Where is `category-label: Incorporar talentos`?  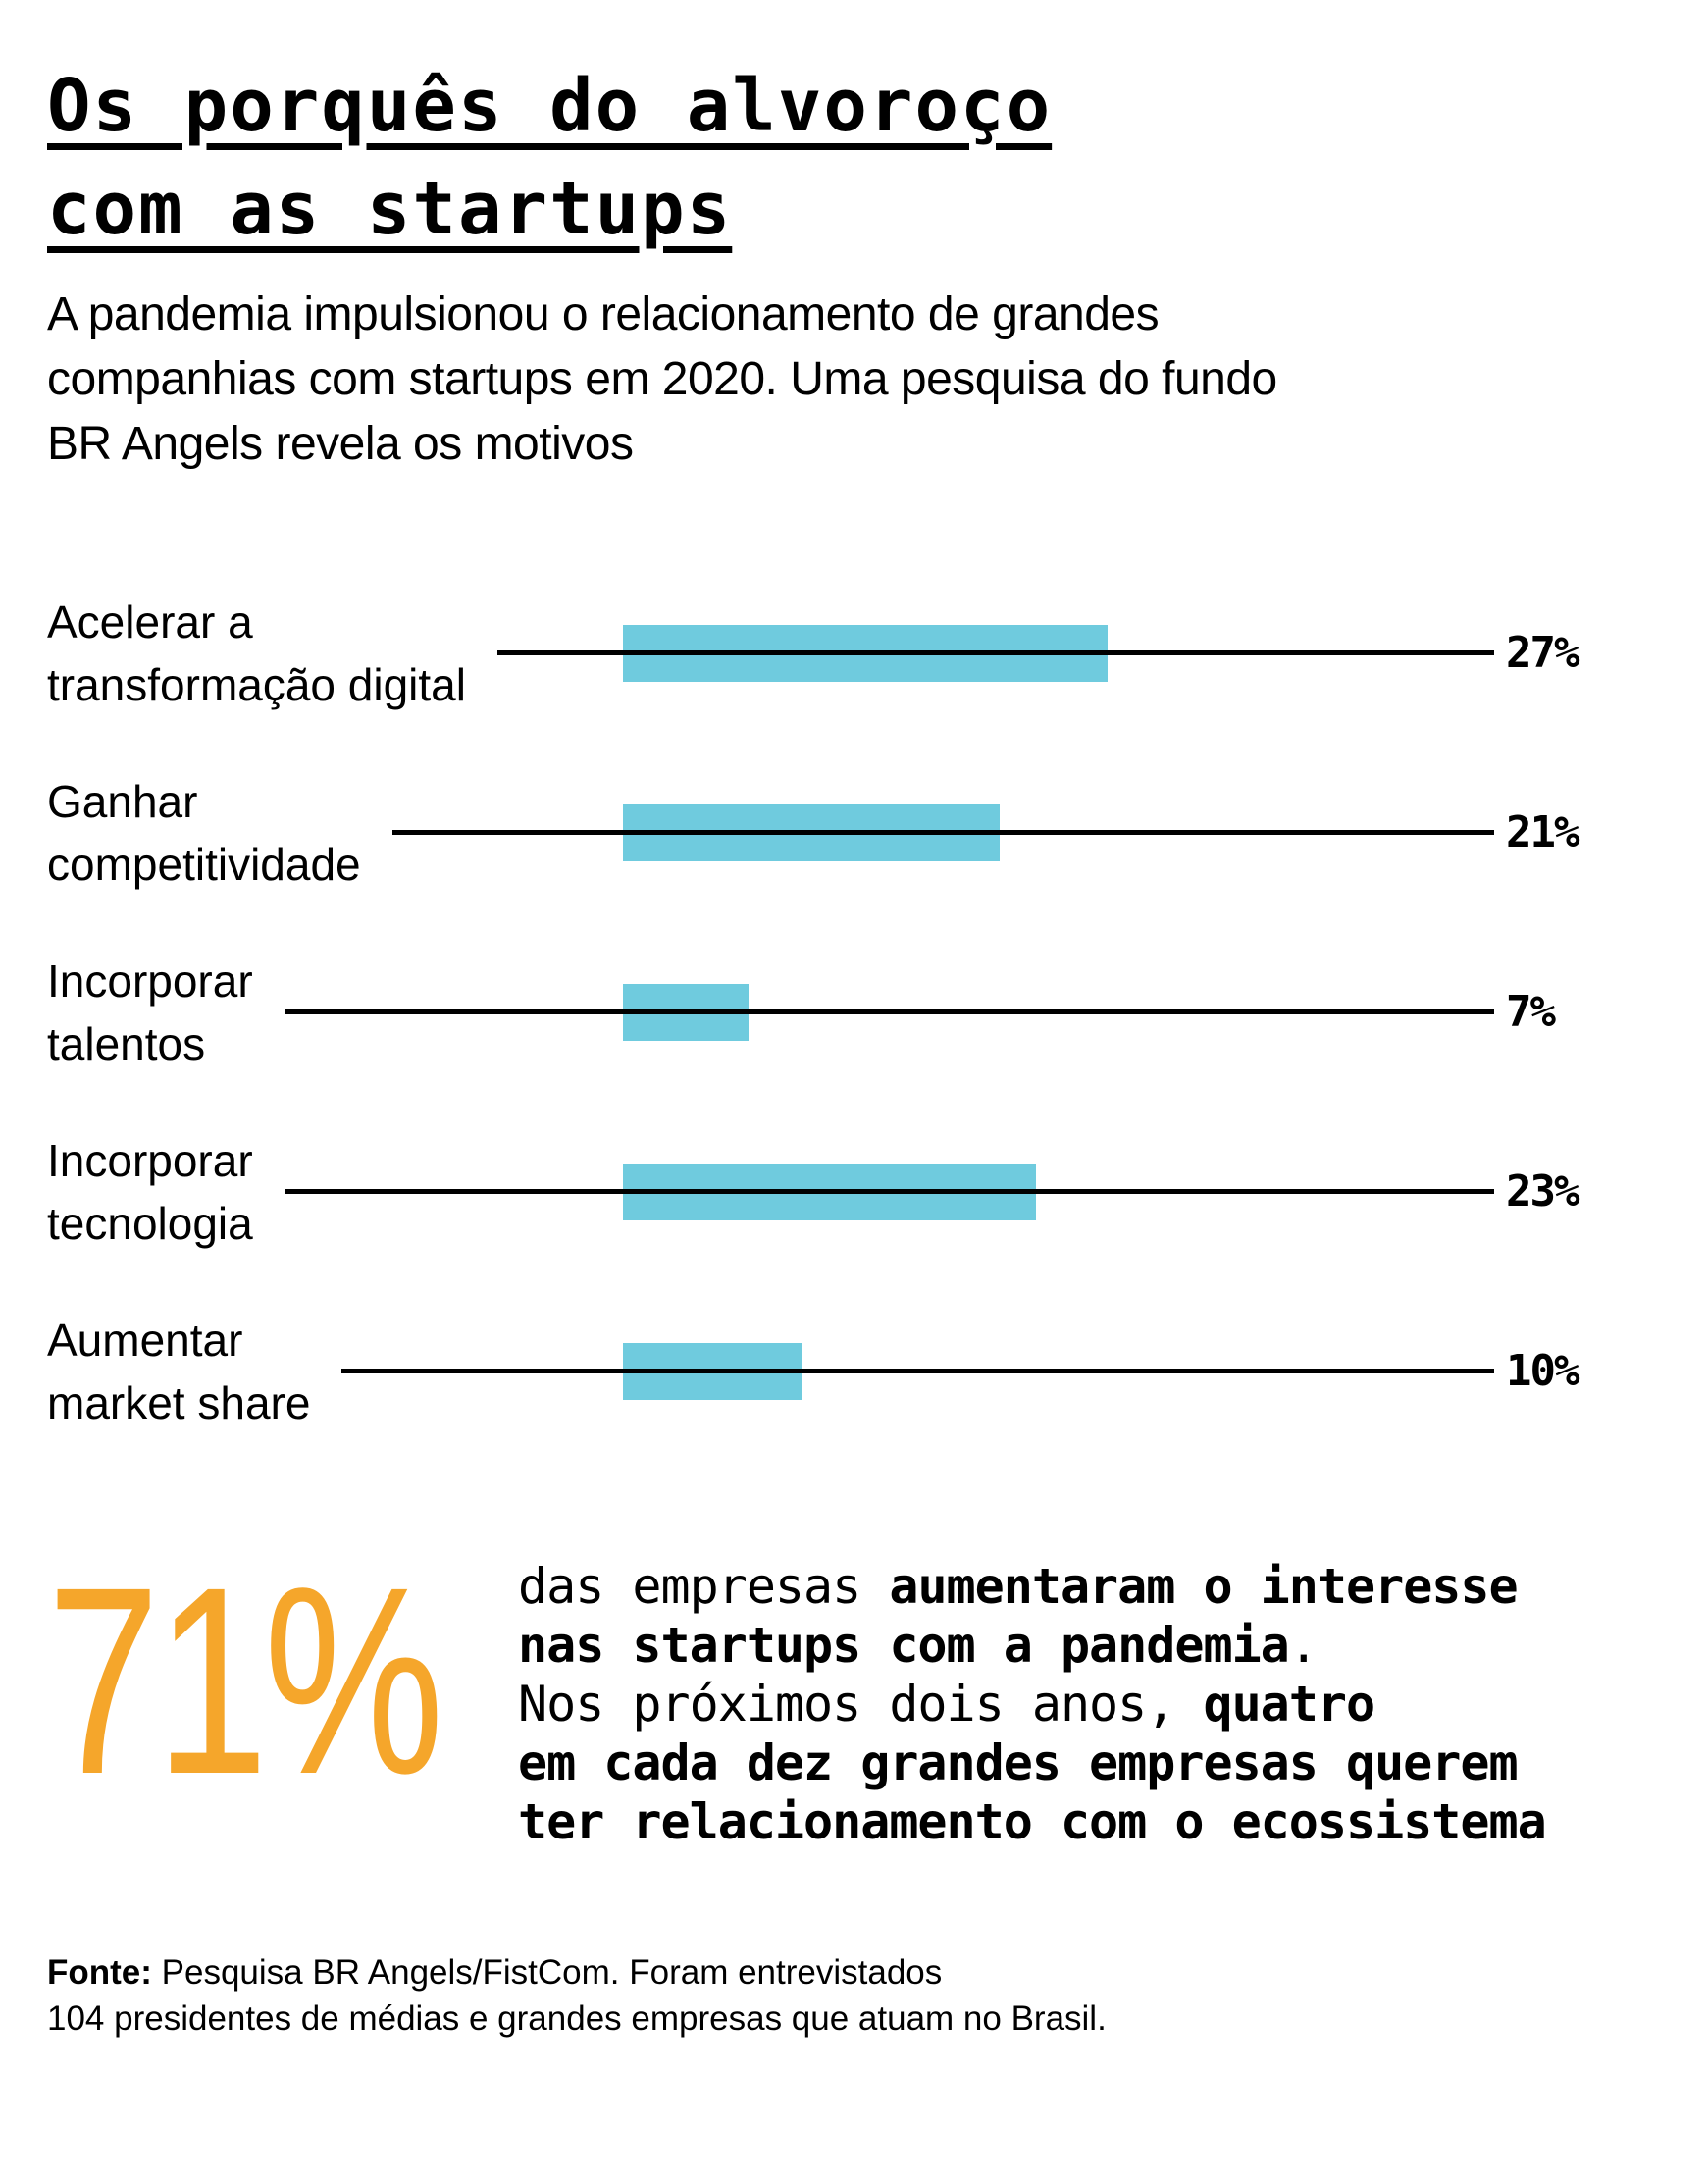
category-label: Incorporar talentos is located at coordinates (150, 1012).